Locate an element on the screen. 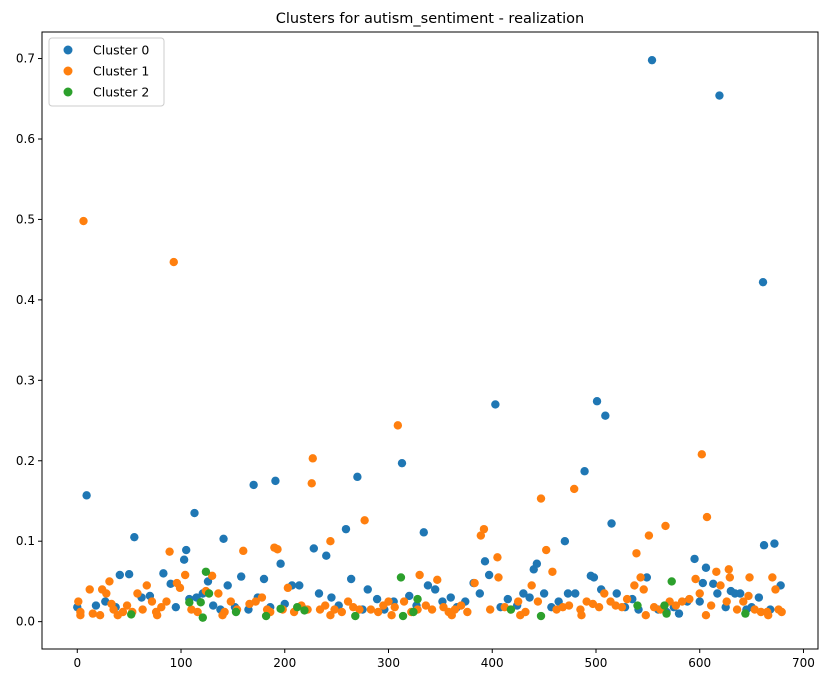  y-tick-label-3: 0.3 is located at coordinates (25, 380).